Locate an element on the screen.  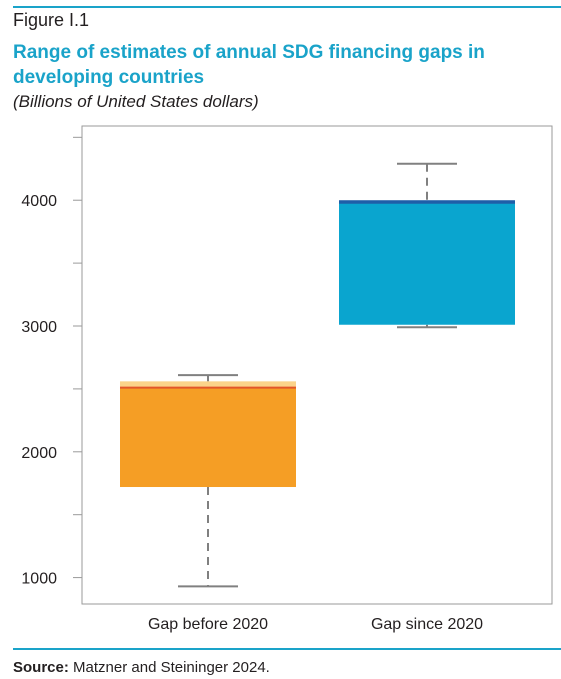
source-label: Source: is located at coordinates (41, 667).